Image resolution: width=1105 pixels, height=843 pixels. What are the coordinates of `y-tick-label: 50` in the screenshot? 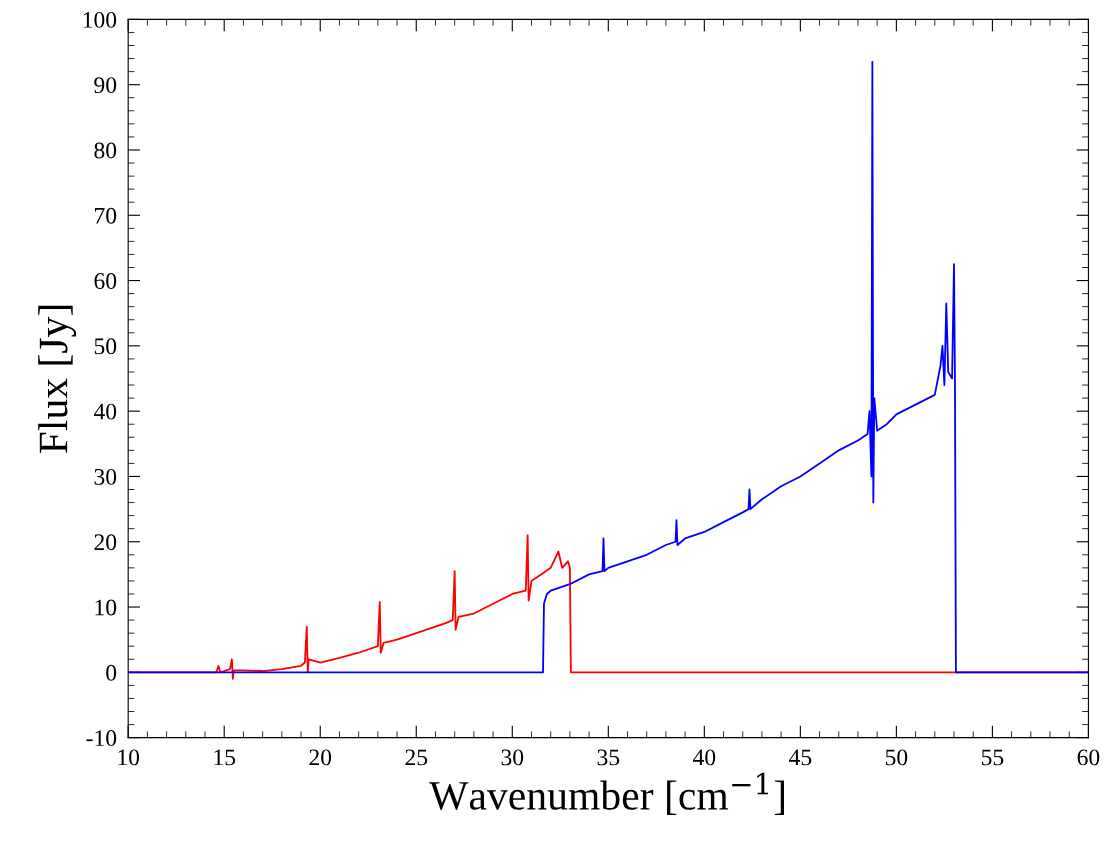 It's located at (105, 346).